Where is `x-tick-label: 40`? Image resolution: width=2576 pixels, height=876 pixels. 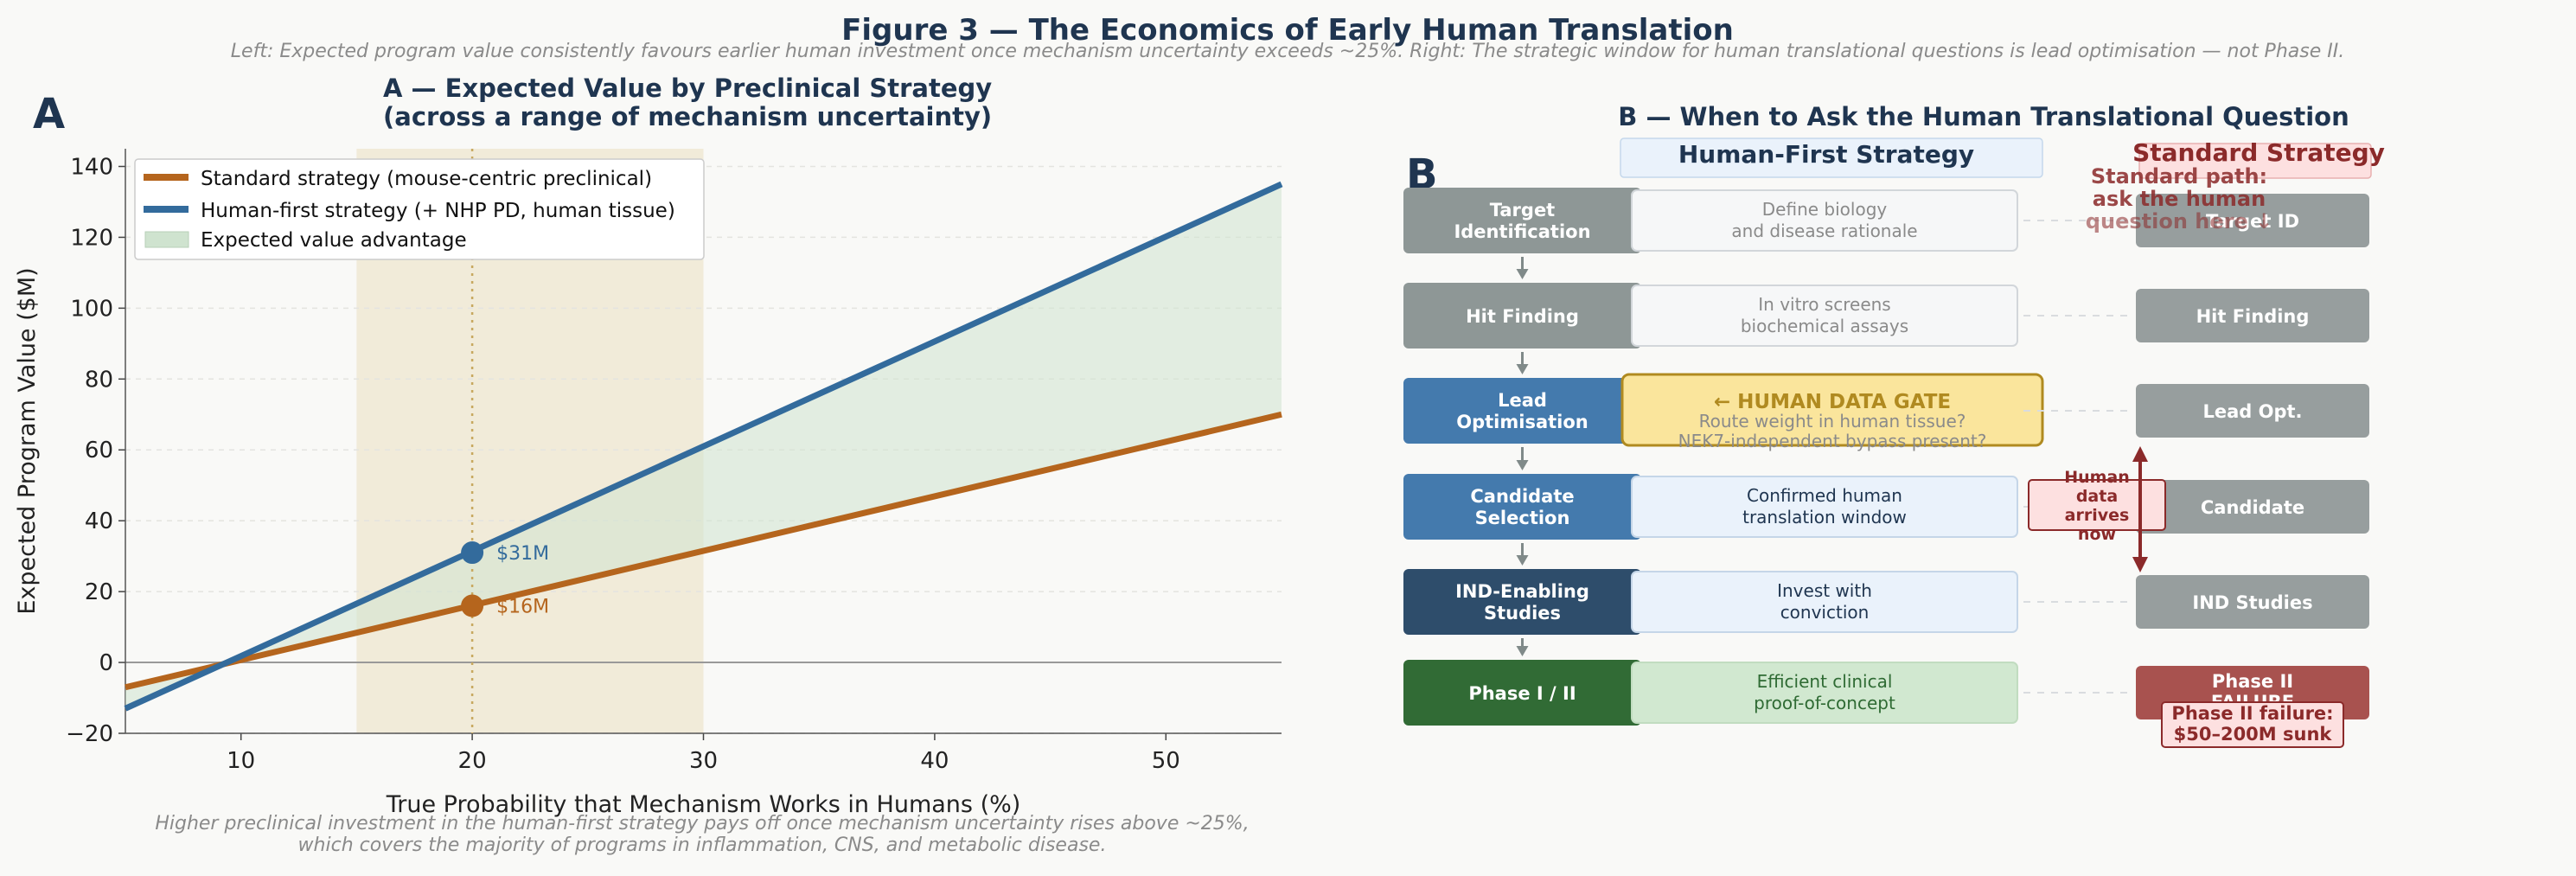
x-tick-label: 40 is located at coordinates (935, 761).